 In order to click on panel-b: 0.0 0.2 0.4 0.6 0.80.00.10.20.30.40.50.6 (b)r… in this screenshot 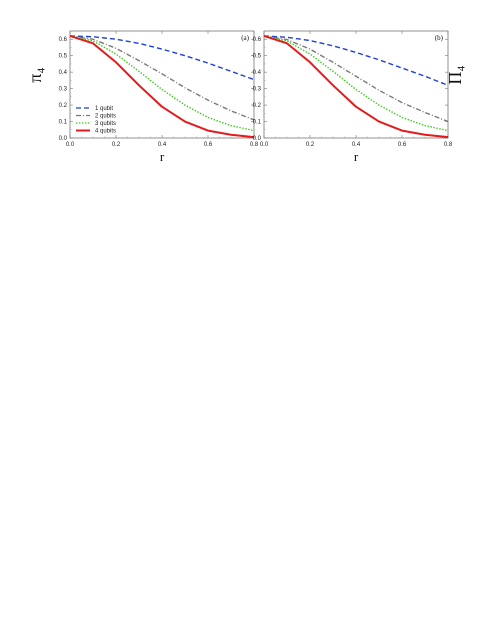, I will do `click(359, 97)`.